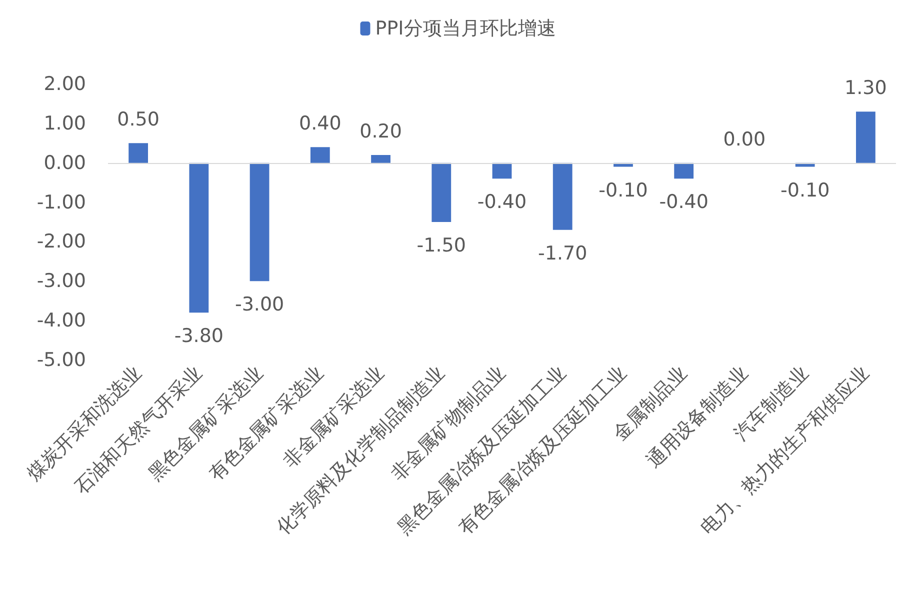  I want to click on y-tick-label: -2.00, so click(61, 241).